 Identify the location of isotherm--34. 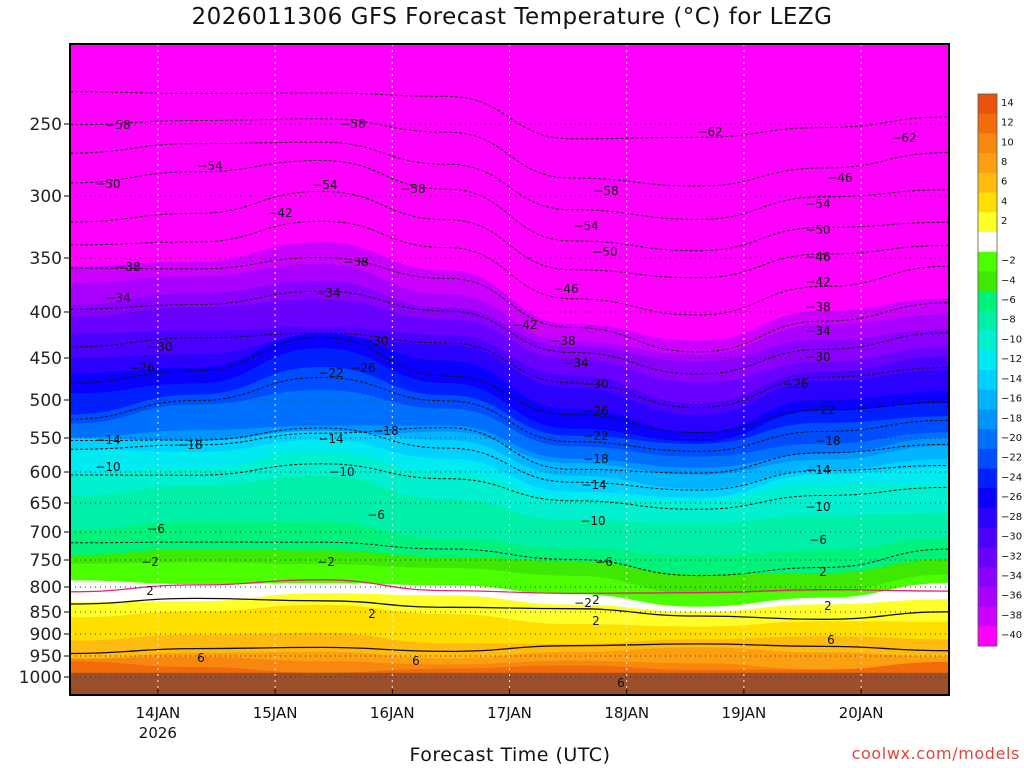
(509, 332).